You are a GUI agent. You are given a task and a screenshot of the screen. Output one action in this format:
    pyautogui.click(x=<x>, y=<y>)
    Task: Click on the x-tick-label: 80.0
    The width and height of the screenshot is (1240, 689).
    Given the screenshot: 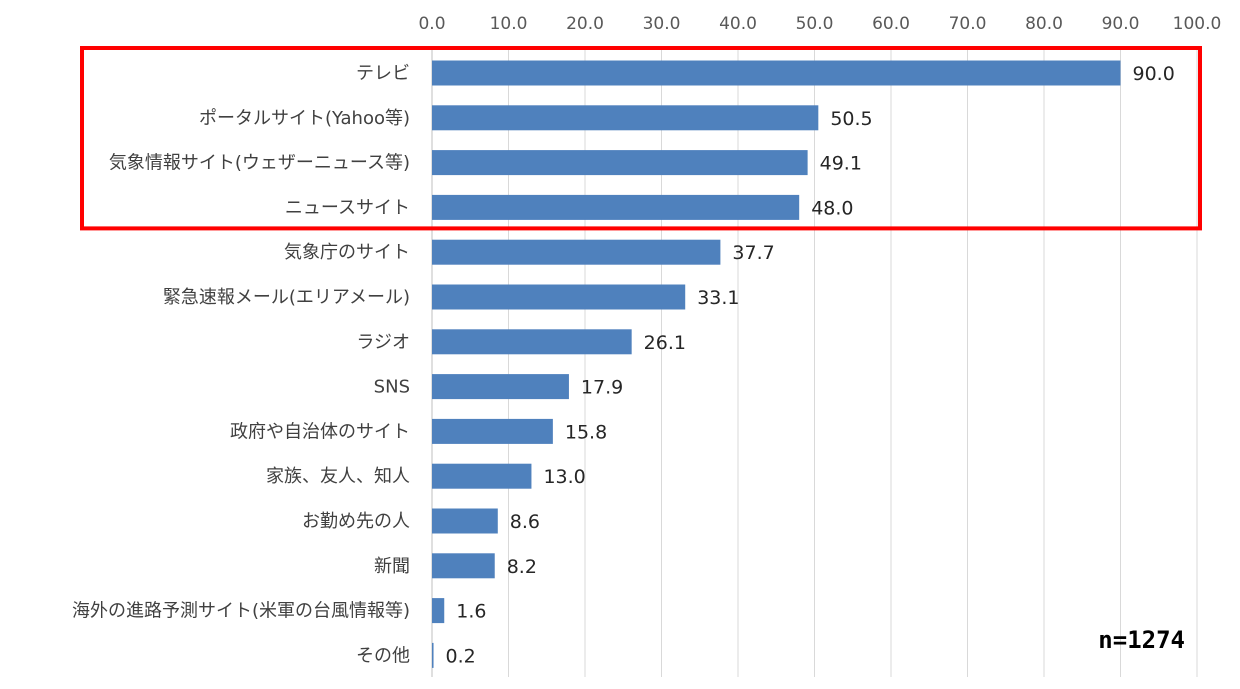 What is the action you would take?
    pyautogui.click(x=1044, y=24)
    